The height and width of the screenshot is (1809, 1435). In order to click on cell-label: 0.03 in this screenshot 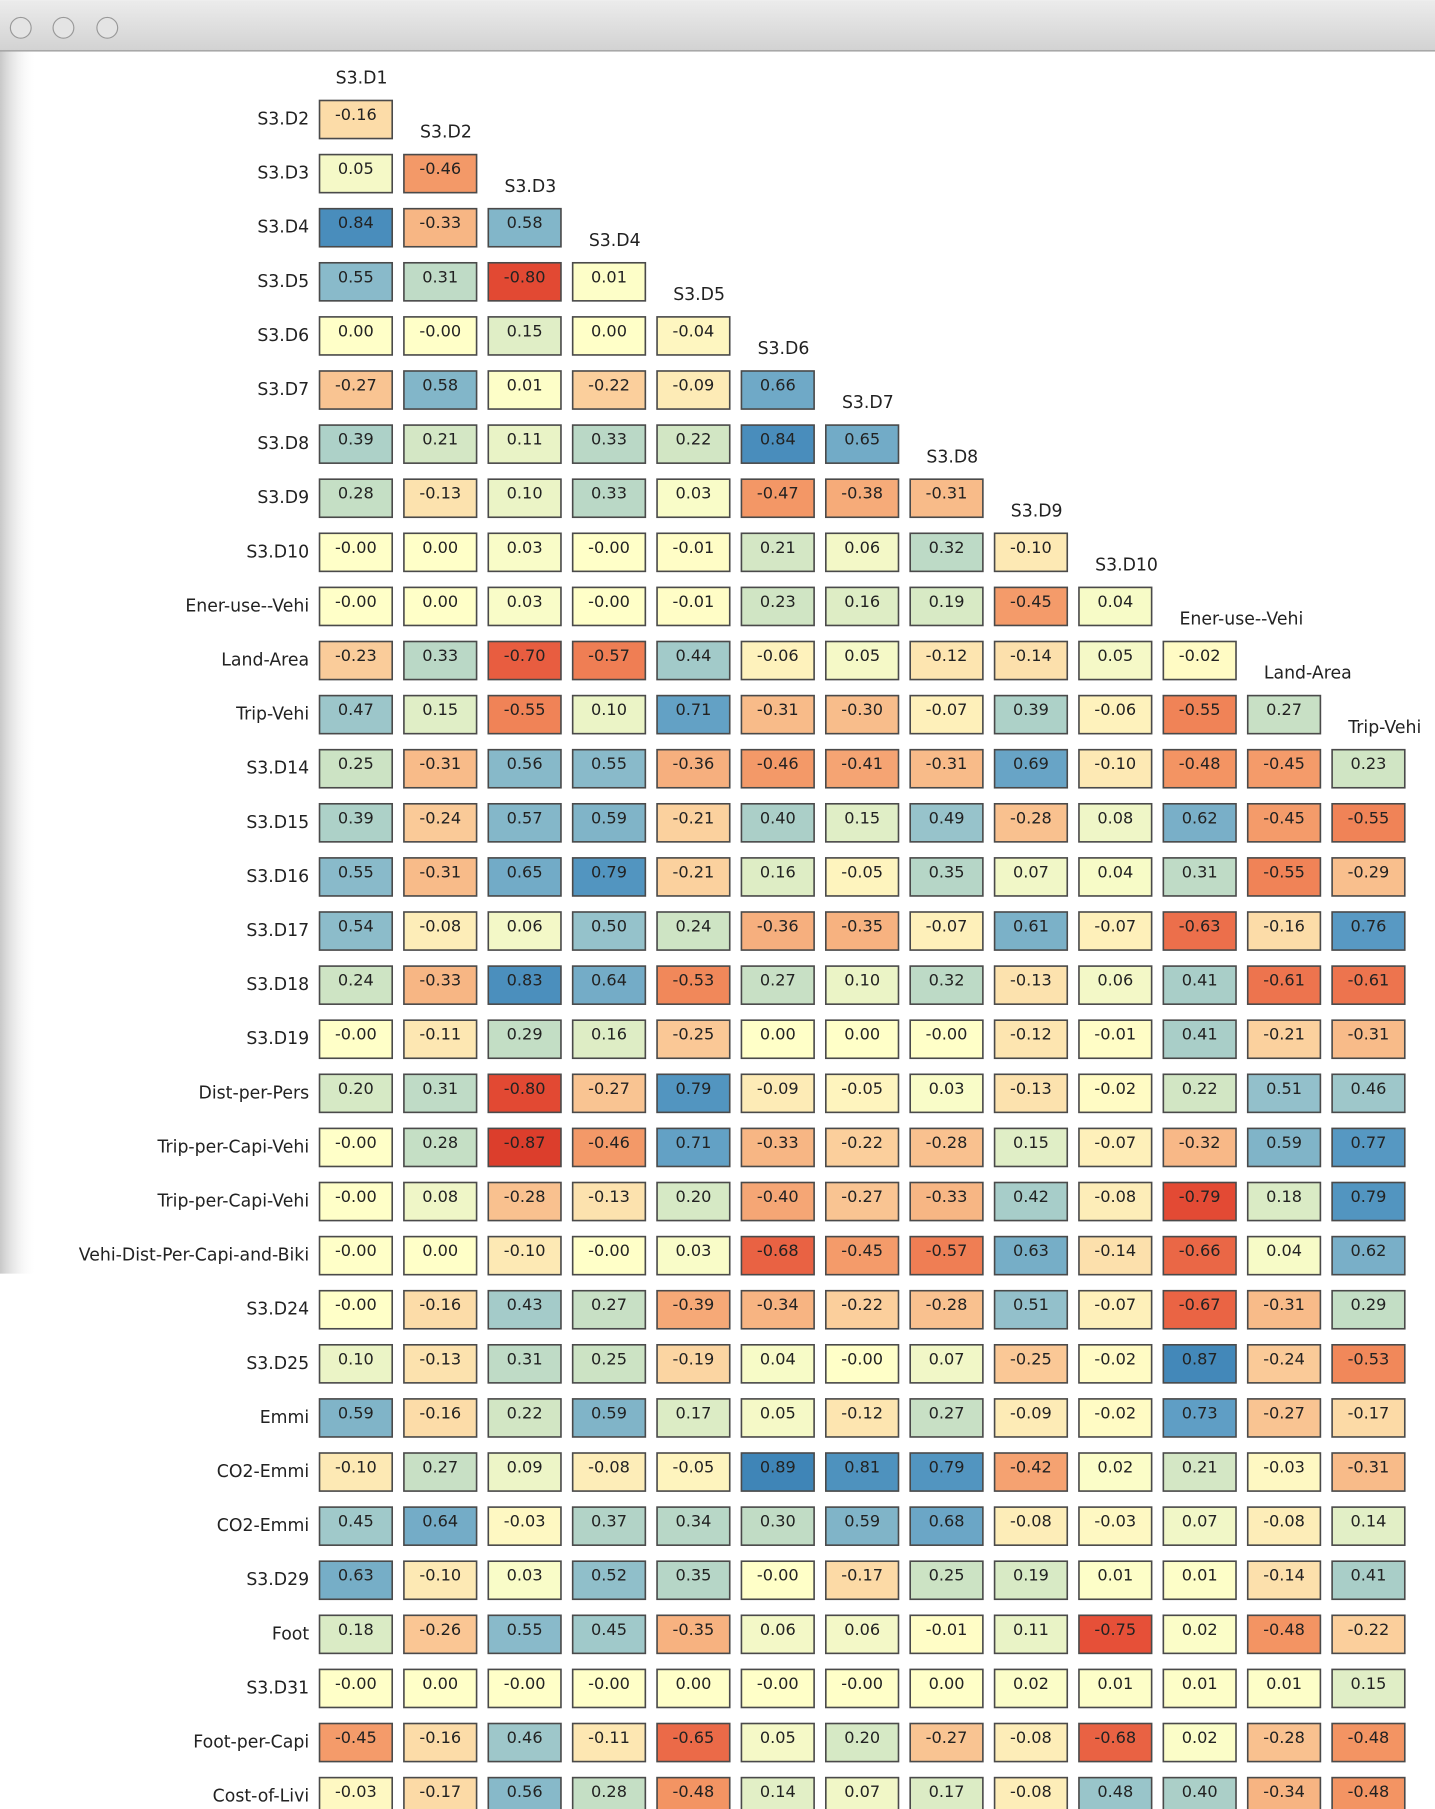, I will do `click(525, 601)`.